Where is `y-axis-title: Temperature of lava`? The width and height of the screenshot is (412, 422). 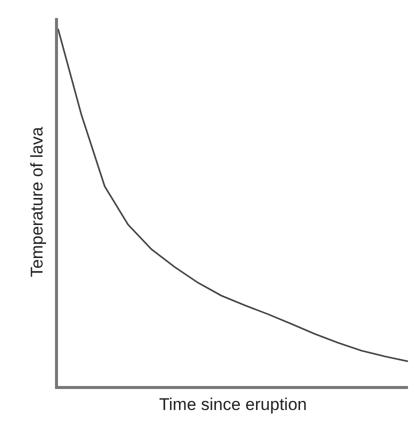 y-axis-title: Temperature of lava is located at coordinates (37, 202).